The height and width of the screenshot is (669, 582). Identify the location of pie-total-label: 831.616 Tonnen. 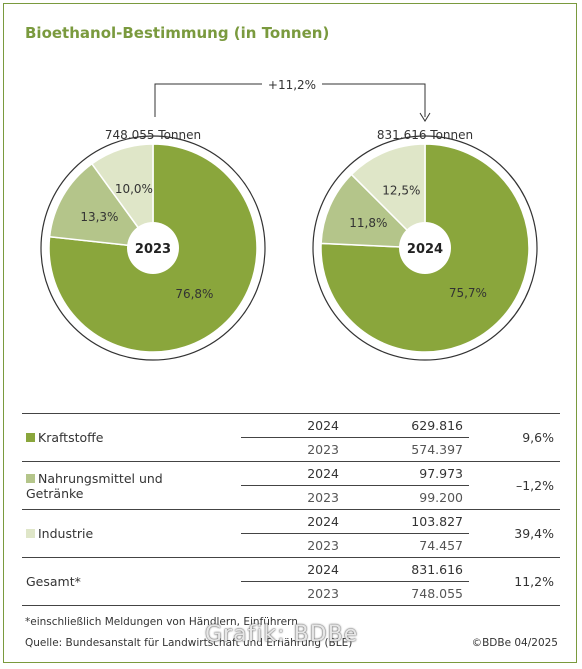
(425, 135).